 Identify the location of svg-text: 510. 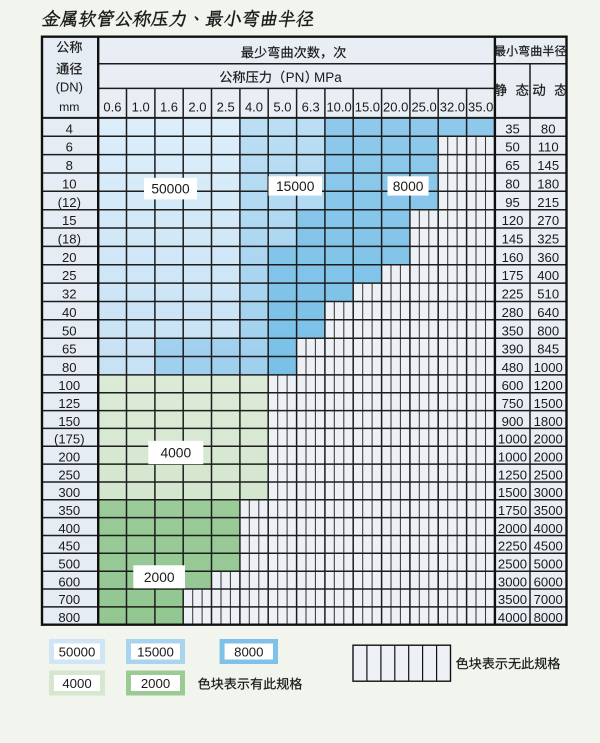
(548, 294).